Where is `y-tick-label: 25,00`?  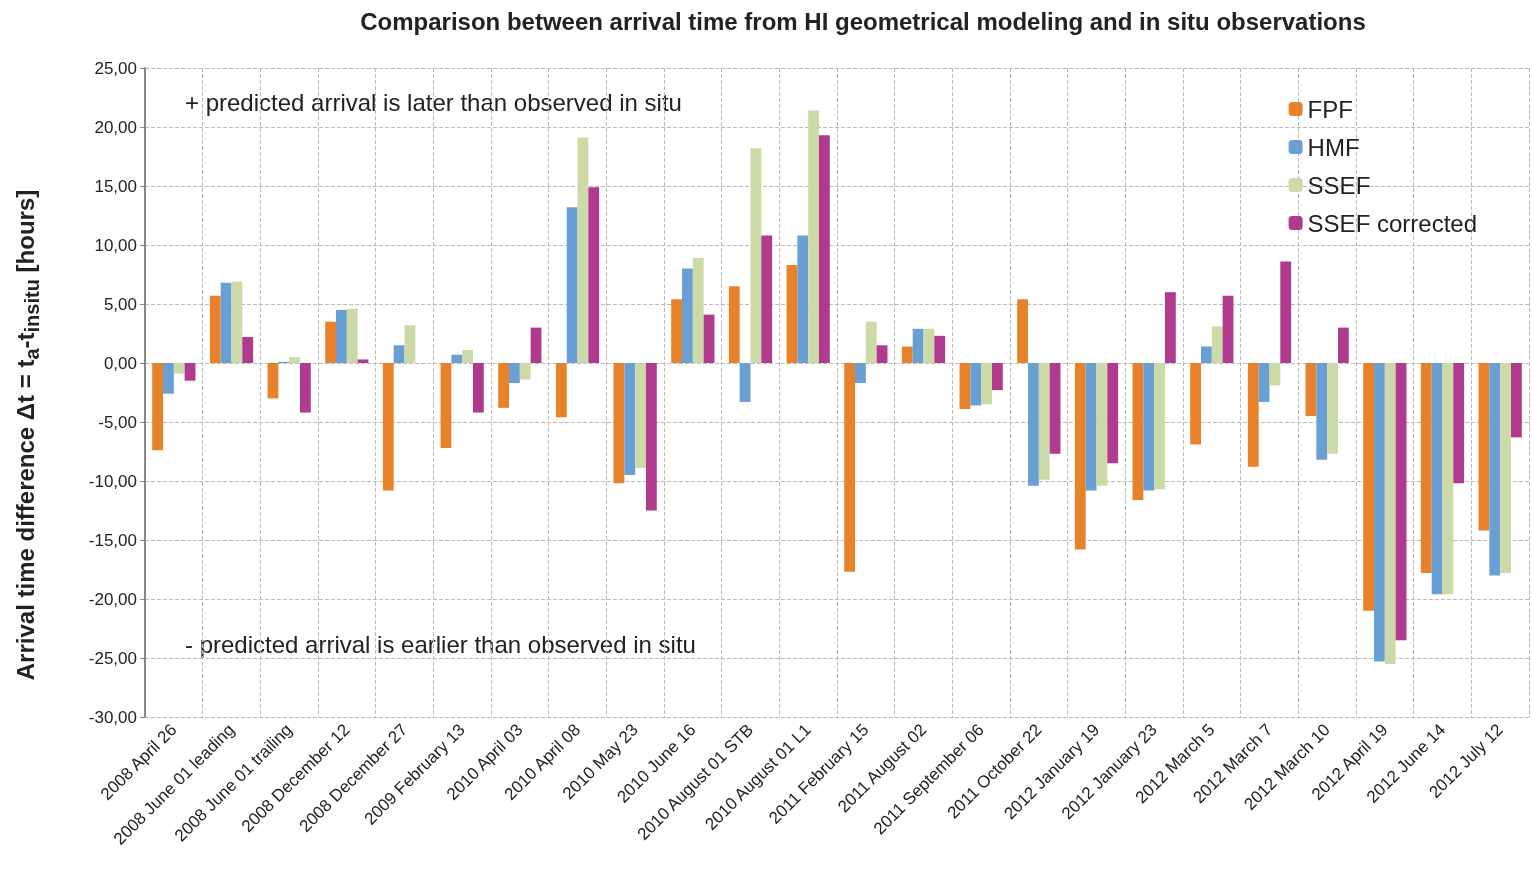
y-tick-label: 25,00 is located at coordinates (115, 68).